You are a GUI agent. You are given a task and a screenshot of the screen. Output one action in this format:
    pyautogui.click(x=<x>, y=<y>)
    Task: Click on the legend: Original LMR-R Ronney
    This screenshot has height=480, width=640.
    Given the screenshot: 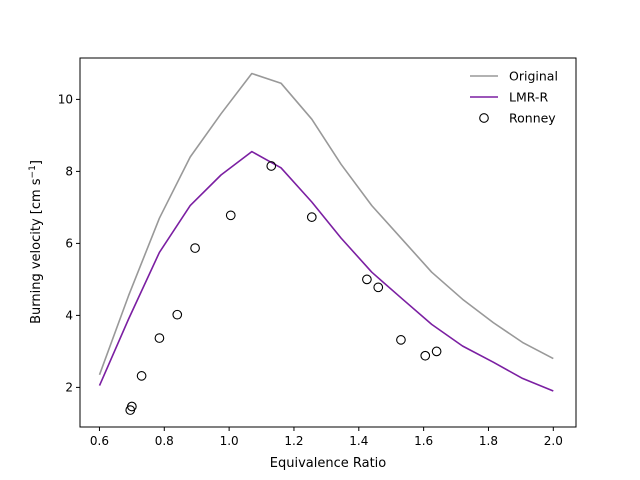 What is the action you would take?
    pyautogui.click(x=514, y=97)
    